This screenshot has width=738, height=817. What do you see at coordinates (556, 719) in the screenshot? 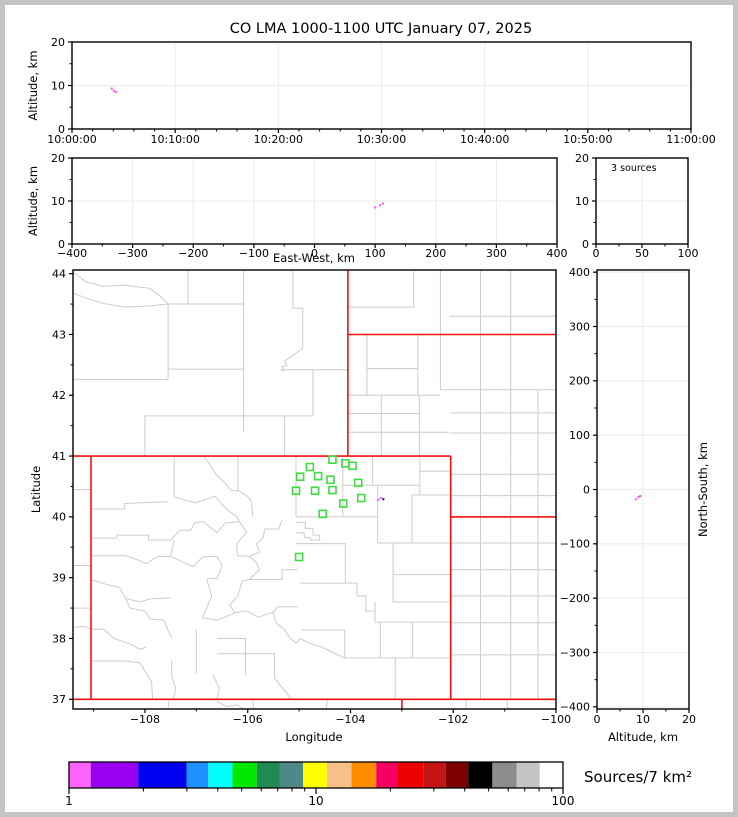
I see `tick-label: −100` at bounding box center [556, 719].